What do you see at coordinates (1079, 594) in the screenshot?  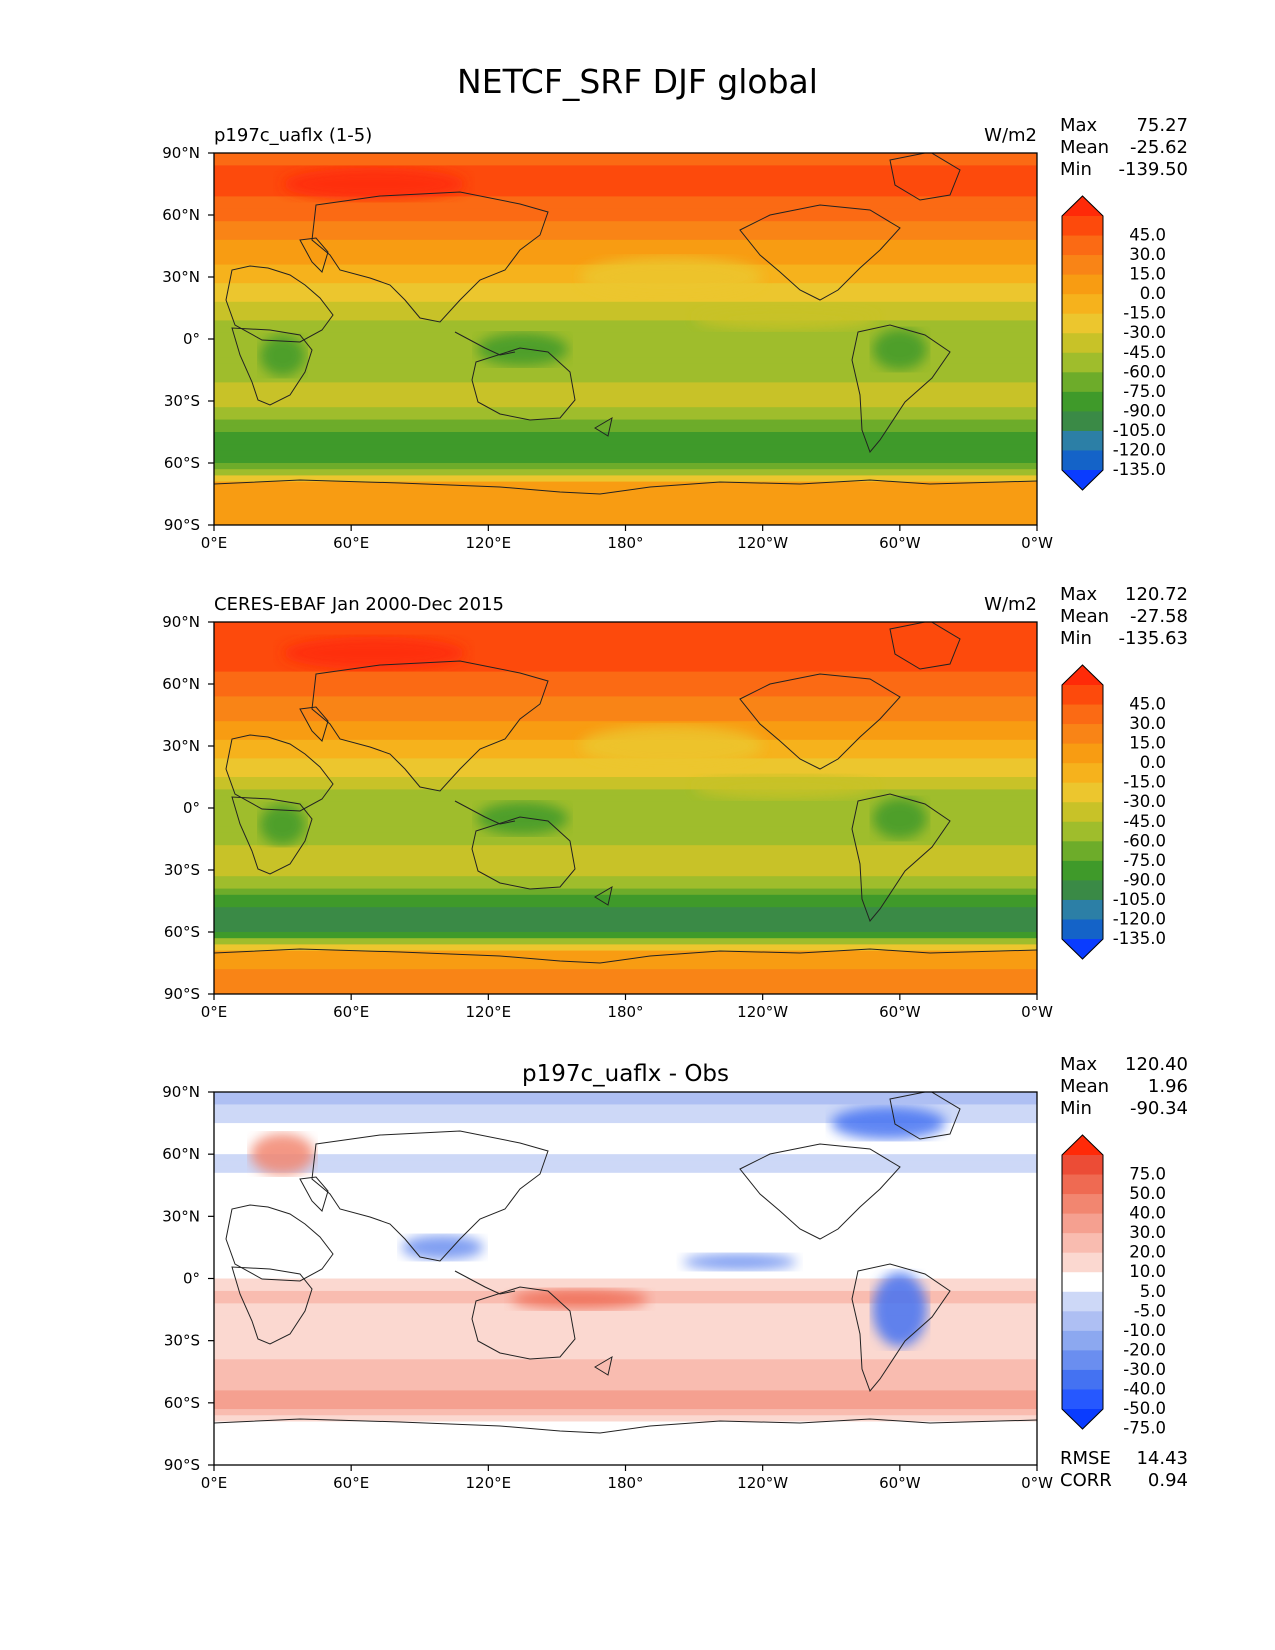 I see `stat-max-label: Max` at bounding box center [1079, 594].